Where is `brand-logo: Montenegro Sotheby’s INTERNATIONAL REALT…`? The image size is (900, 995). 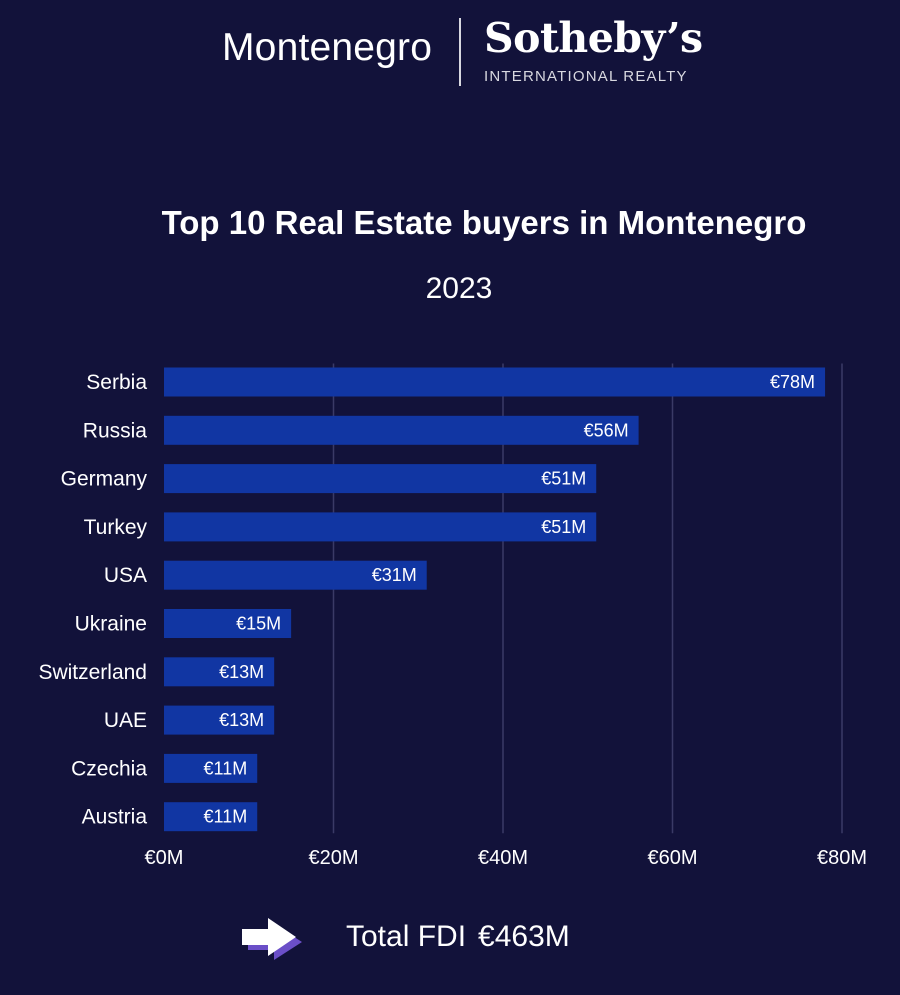
brand-logo: Montenegro Sotheby’s INTERNATIONAL REALT… is located at coordinates (450, 52).